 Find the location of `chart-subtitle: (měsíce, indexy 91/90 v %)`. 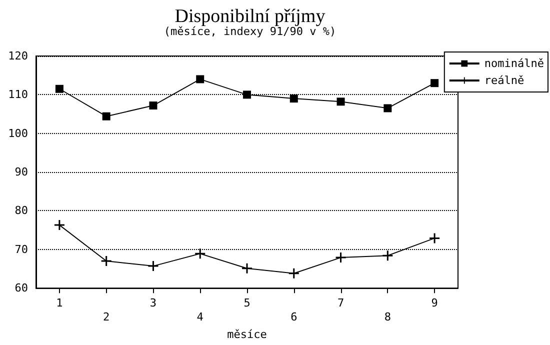

chart-subtitle: (měsíce, indexy 91/90 v %) is located at coordinates (250, 31).